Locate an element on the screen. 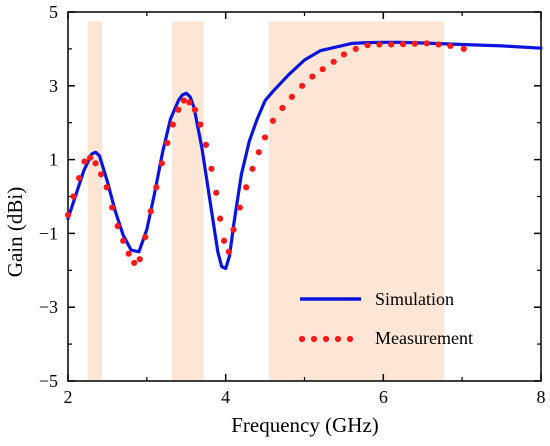 The width and height of the screenshot is (550, 446). x-axis-label: Frequency (GHz) is located at coordinates (305, 425).